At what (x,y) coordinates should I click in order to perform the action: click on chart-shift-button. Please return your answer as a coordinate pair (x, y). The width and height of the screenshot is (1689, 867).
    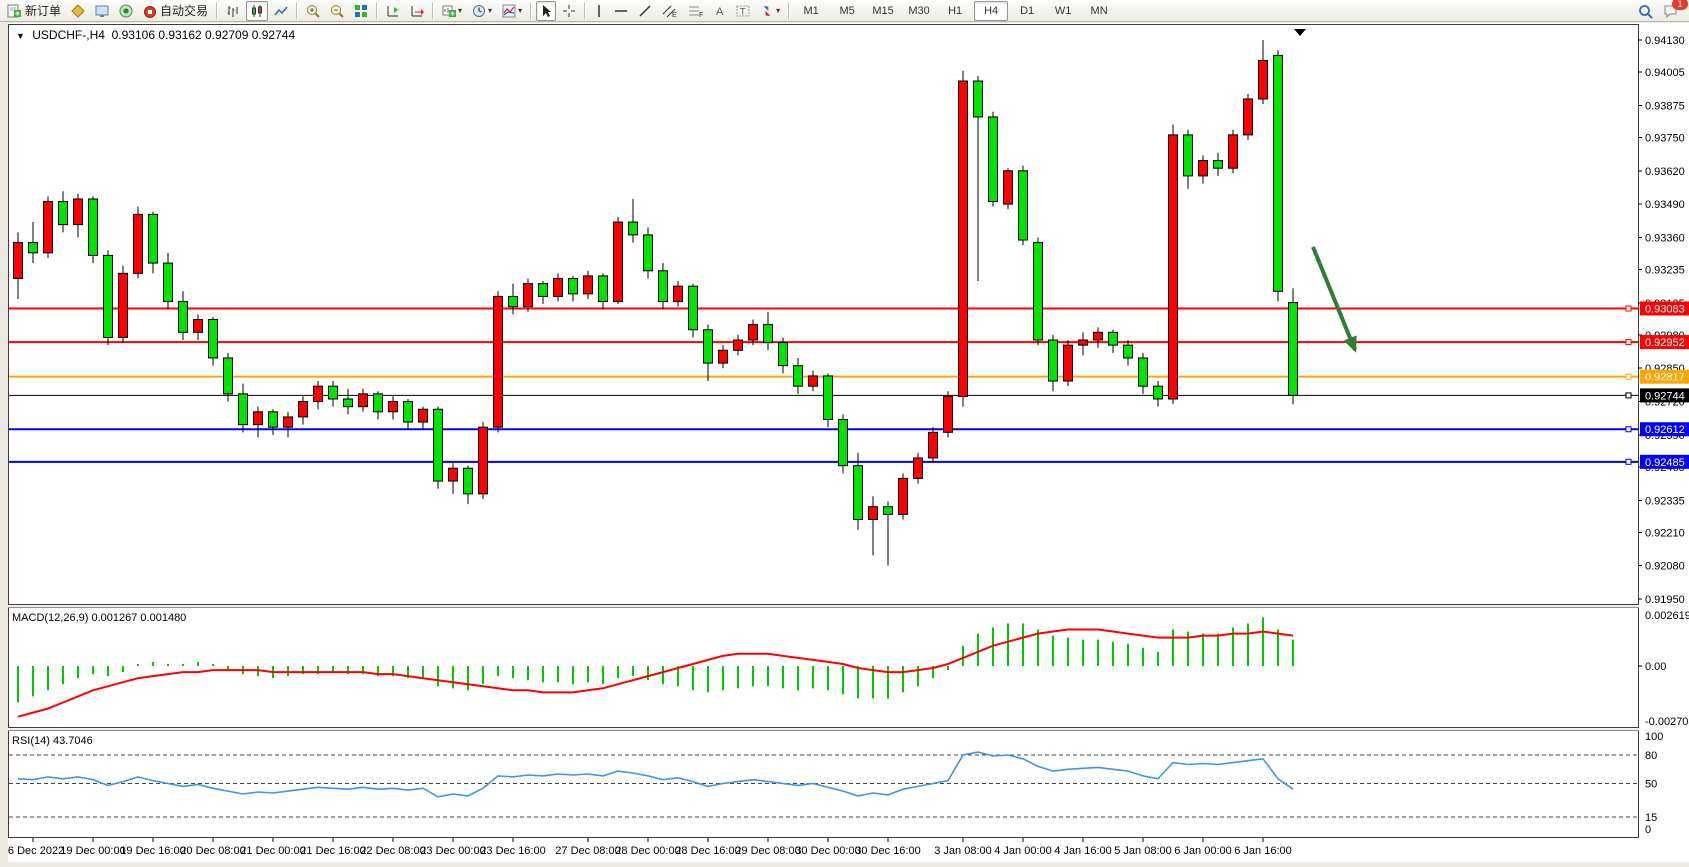
    Looking at the image, I should click on (417, 11).